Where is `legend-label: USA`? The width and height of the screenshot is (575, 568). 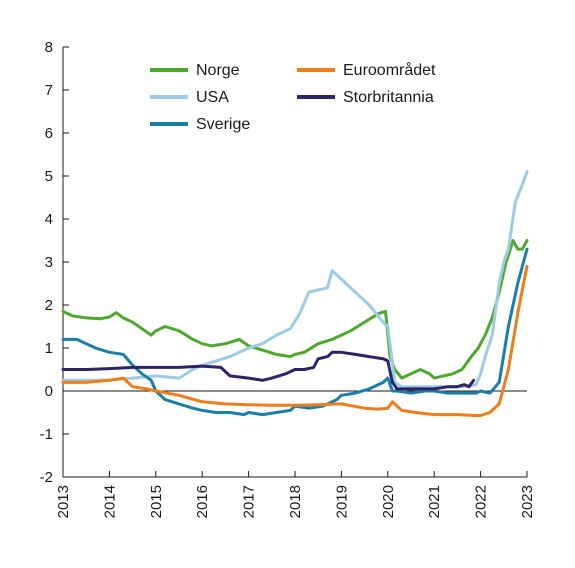
legend-label: USA is located at coordinates (212, 97).